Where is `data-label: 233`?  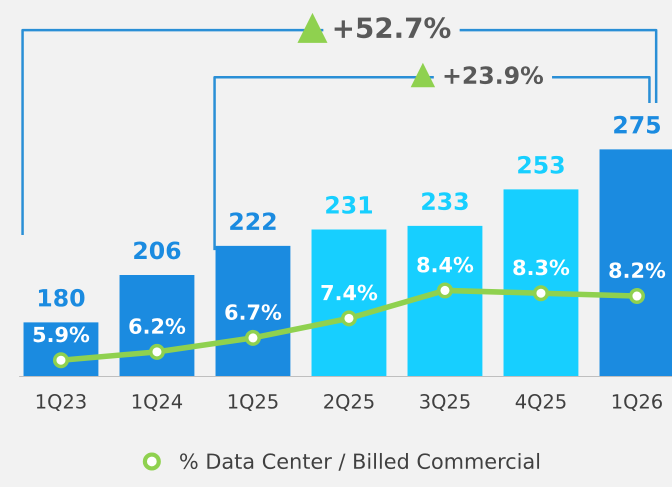 data-label: 233 is located at coordinates (445, 201).